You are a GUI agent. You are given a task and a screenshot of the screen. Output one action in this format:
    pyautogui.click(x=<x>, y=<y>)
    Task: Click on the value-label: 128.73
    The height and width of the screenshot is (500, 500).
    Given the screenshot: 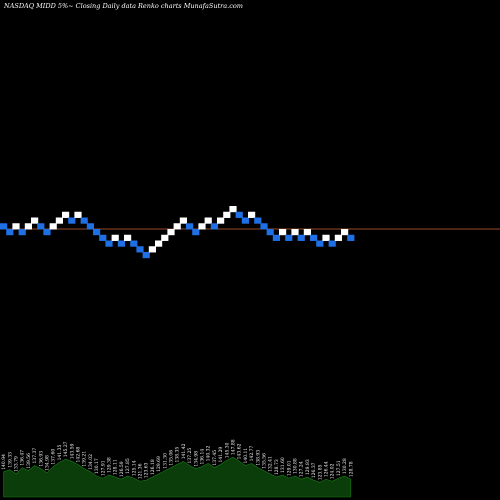 What is the action you would take?
    pyautogui.click(x=277, y=467)
    